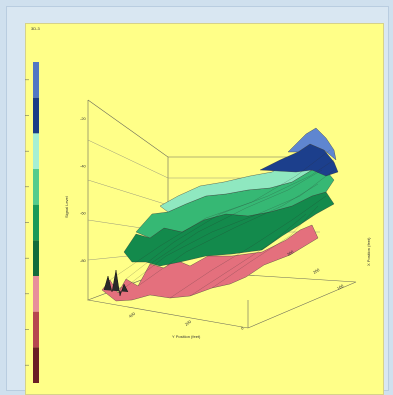 This screenshot has width=393, height=395. I want to click on z-axis-label: Signal Level, so click(66, 207).